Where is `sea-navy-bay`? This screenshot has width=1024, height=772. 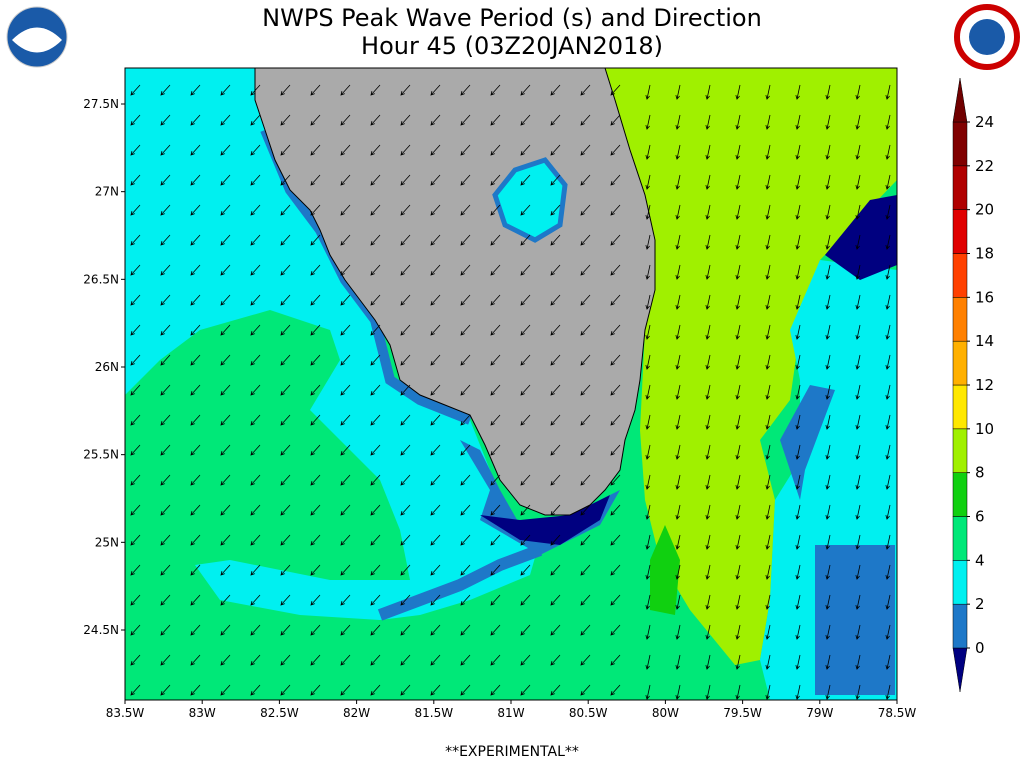 sea-navy-bay is located at coordinates (545, 520).